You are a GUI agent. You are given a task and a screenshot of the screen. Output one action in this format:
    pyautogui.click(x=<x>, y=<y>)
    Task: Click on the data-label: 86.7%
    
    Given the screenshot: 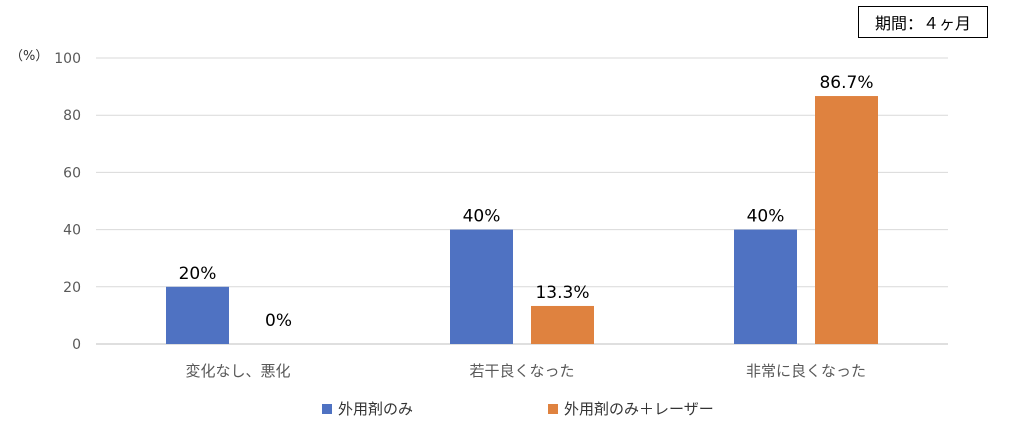 What is the action you would take?
    pyautogui.click(x=846, y=83)
    